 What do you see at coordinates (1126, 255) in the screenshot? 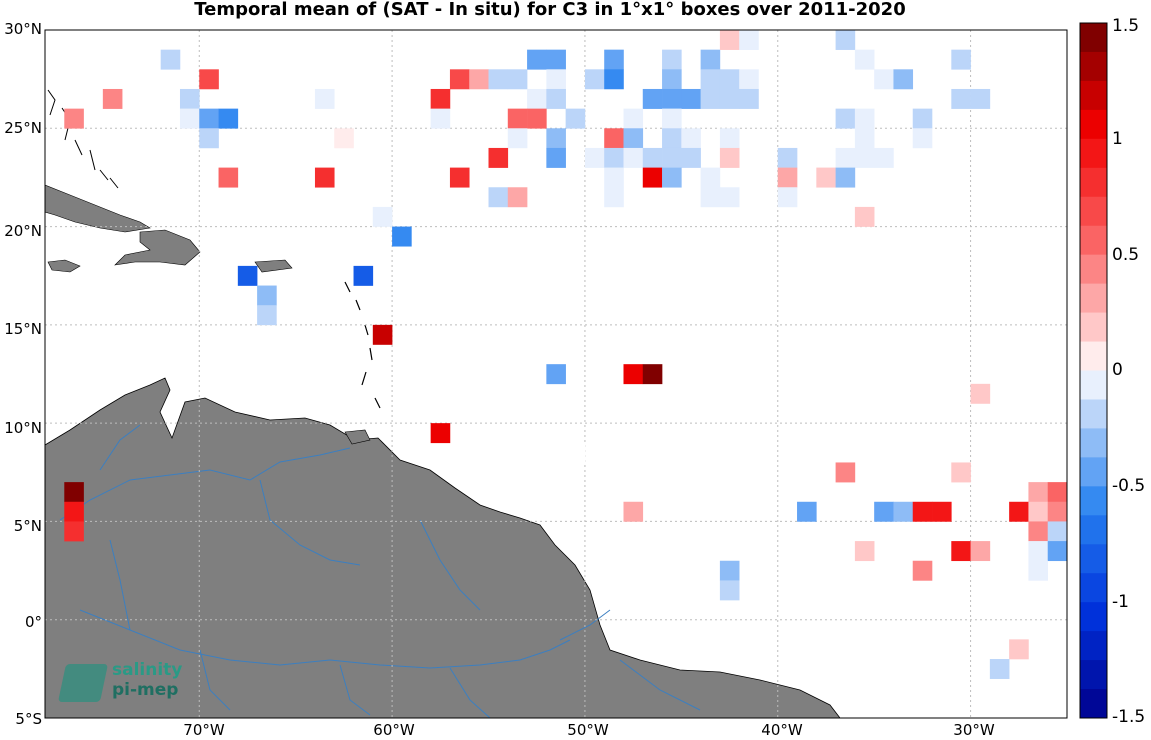
I see `colorbar-label-0.5: 0.5` at bounding box center [1126, 255].